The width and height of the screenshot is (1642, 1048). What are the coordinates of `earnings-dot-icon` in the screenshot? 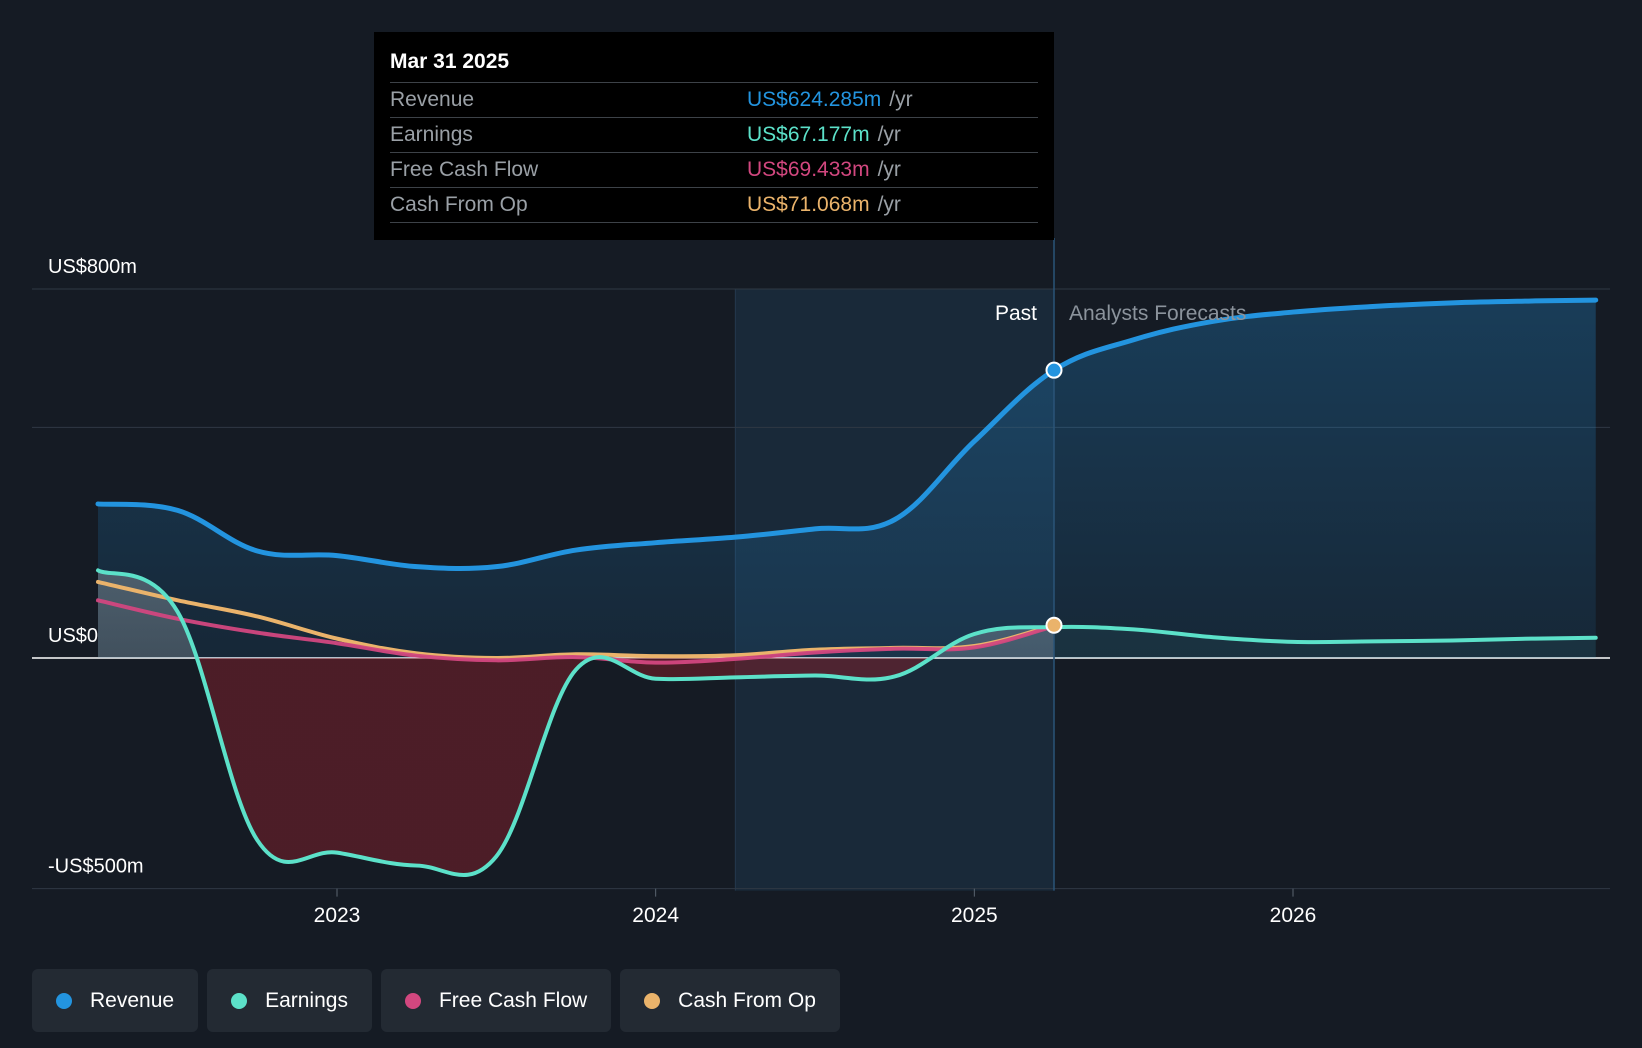 It's located at (239, 1000).